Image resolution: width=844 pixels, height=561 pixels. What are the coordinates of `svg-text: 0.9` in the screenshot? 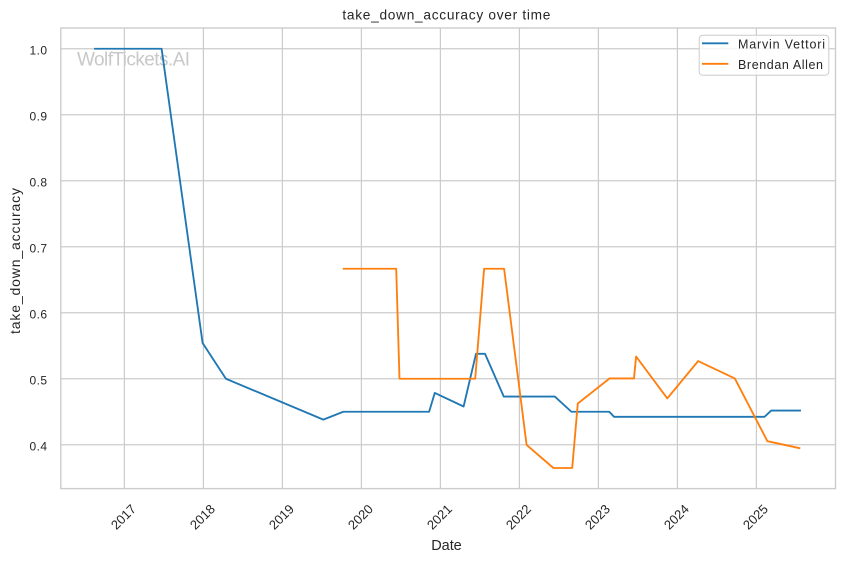 It's located at (39, 116).